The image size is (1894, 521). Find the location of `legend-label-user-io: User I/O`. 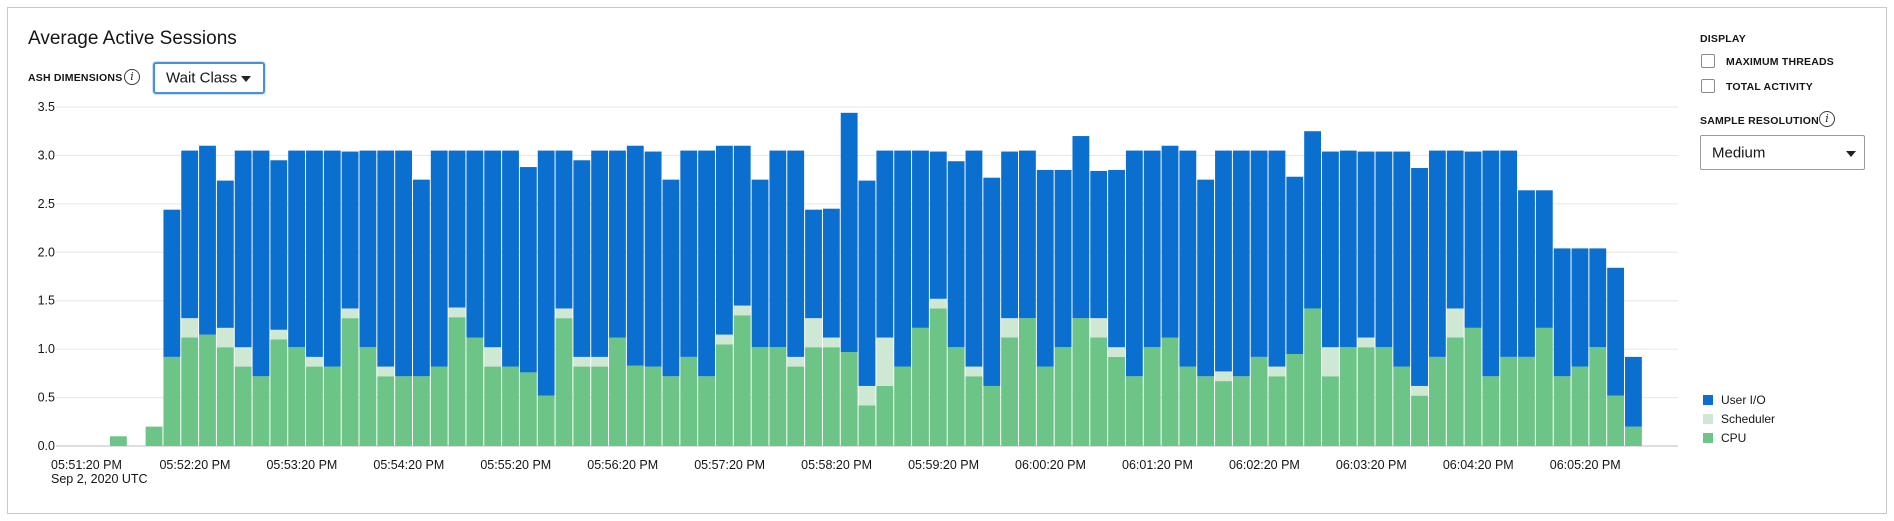

legend-label-user-io: User I/O is located at coordinates (1743, 400).